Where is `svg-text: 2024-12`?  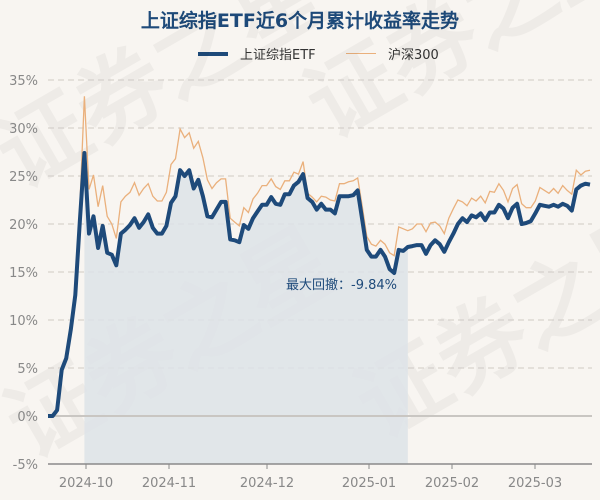
svg-text: 2024-12 is located at coordinates (267, 483).